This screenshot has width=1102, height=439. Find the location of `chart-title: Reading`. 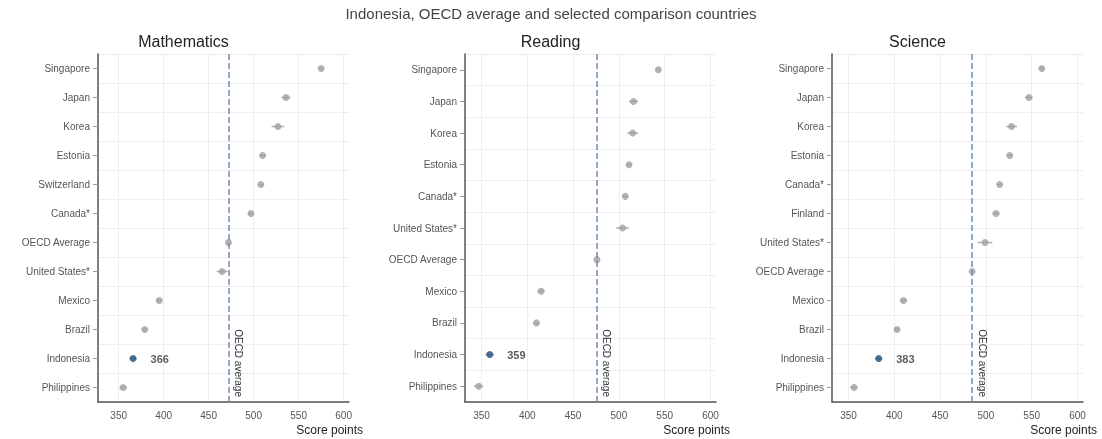

chart-title: Reading is located at coordinates (550, 41).